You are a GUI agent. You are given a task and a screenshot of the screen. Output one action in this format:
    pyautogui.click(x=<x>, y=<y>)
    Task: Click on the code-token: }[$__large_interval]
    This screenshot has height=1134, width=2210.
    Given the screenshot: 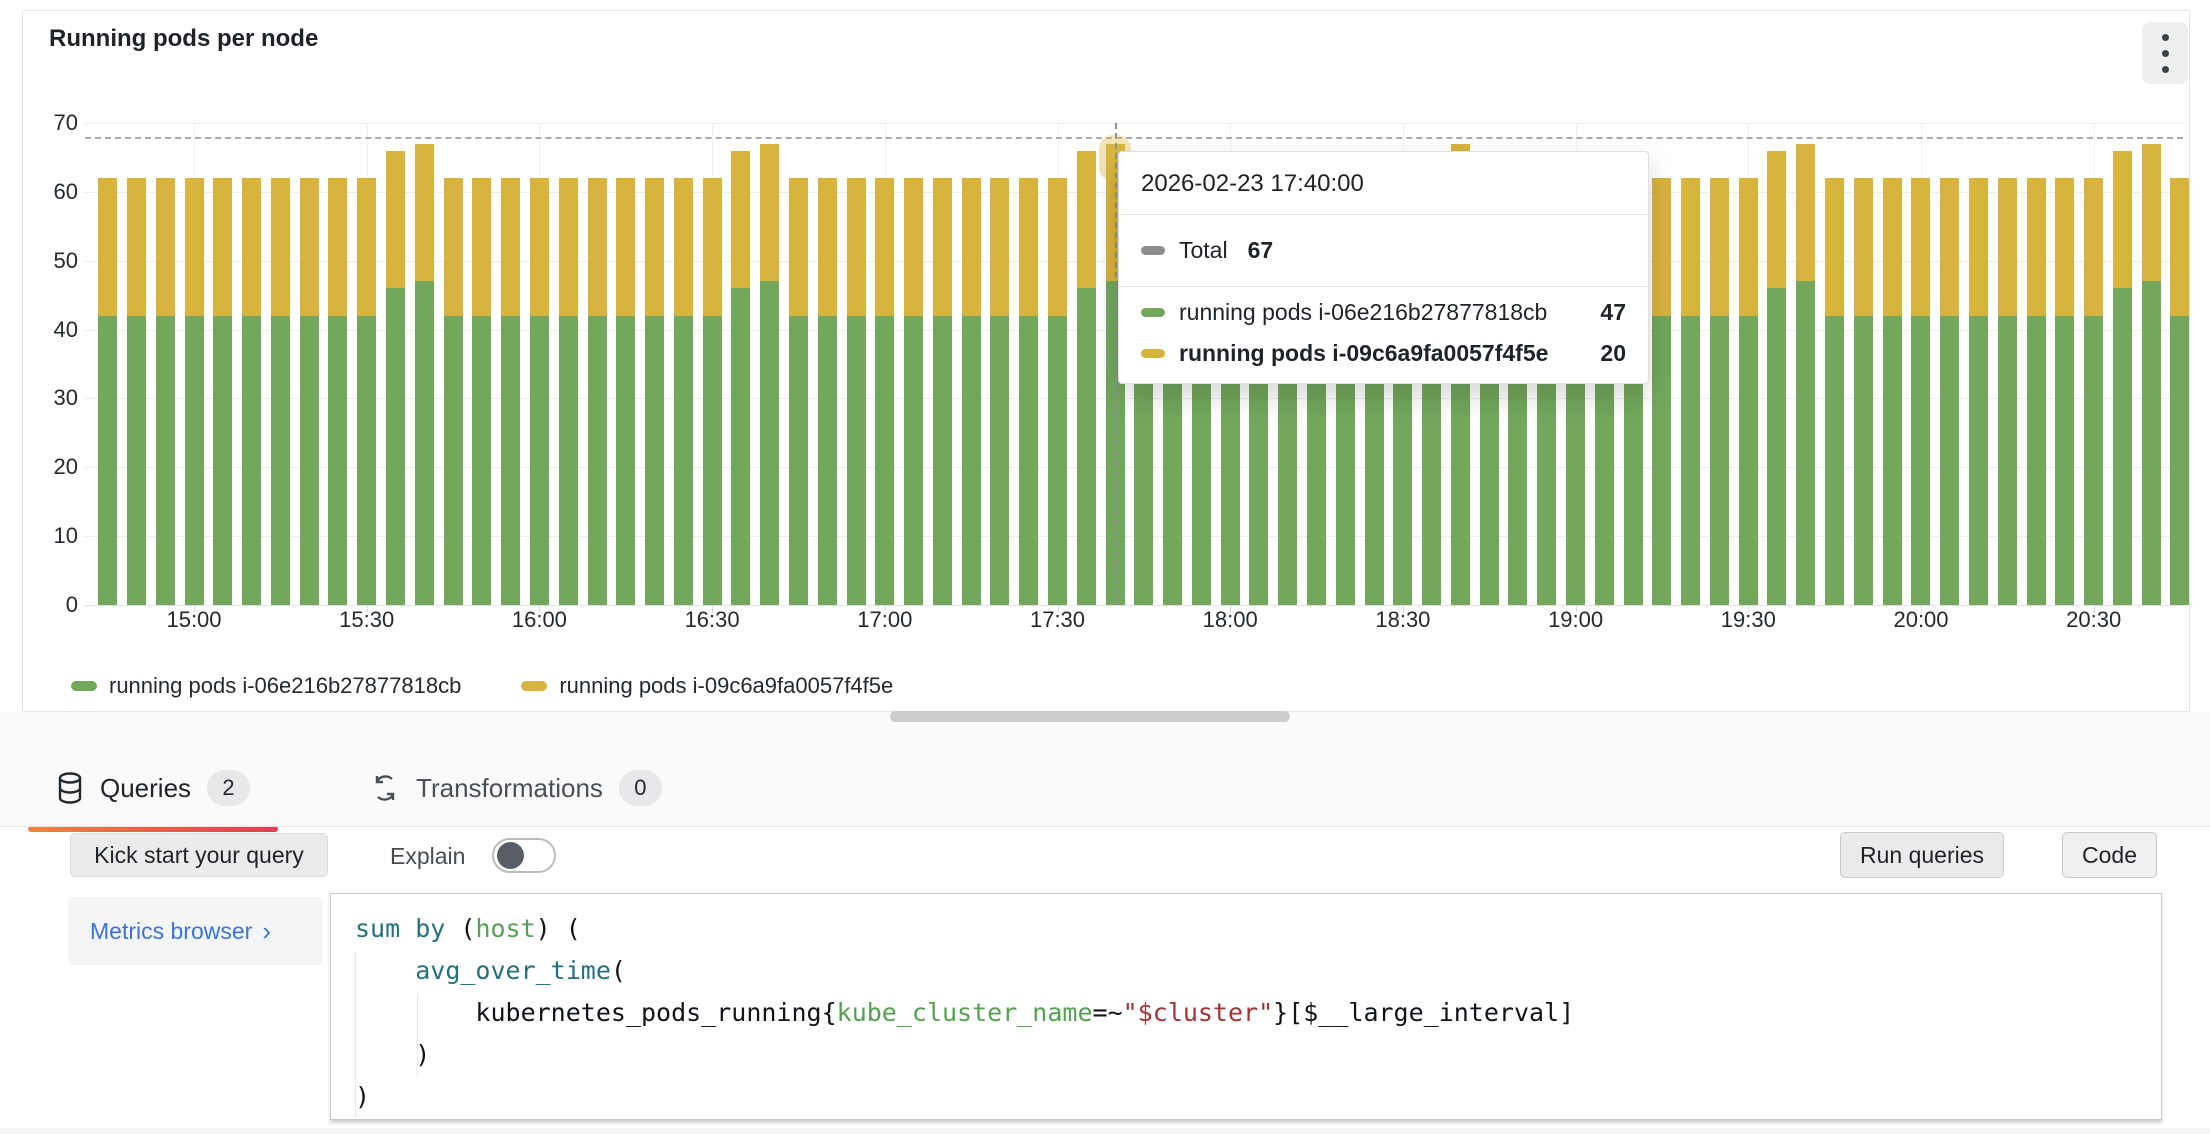 What is the action you would take?
    pyautogui.click(x=1424, y=1012)
    